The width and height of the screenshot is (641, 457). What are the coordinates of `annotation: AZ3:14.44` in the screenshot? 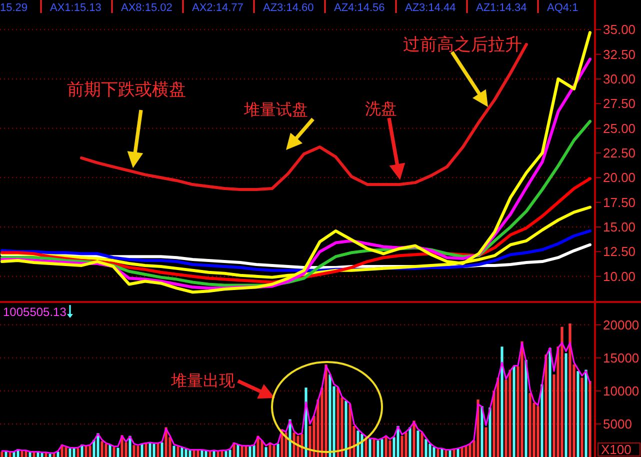 It's located at (430, 8).